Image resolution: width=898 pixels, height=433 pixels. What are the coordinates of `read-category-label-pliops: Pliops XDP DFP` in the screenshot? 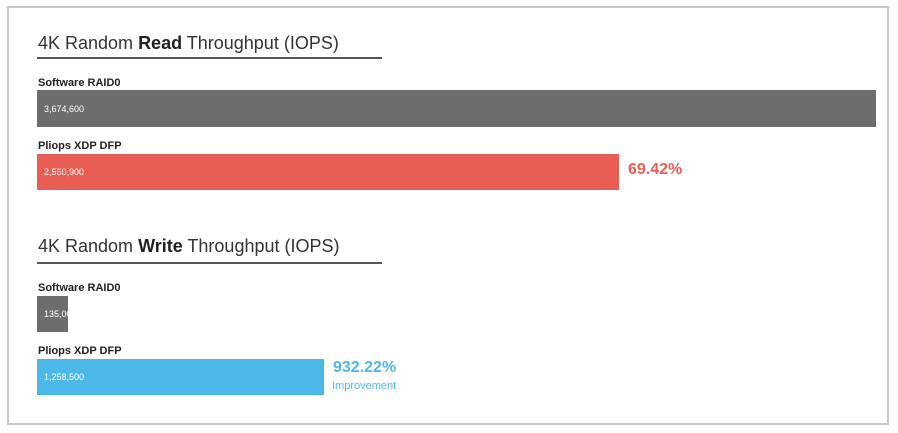 It's located at (80, 146).